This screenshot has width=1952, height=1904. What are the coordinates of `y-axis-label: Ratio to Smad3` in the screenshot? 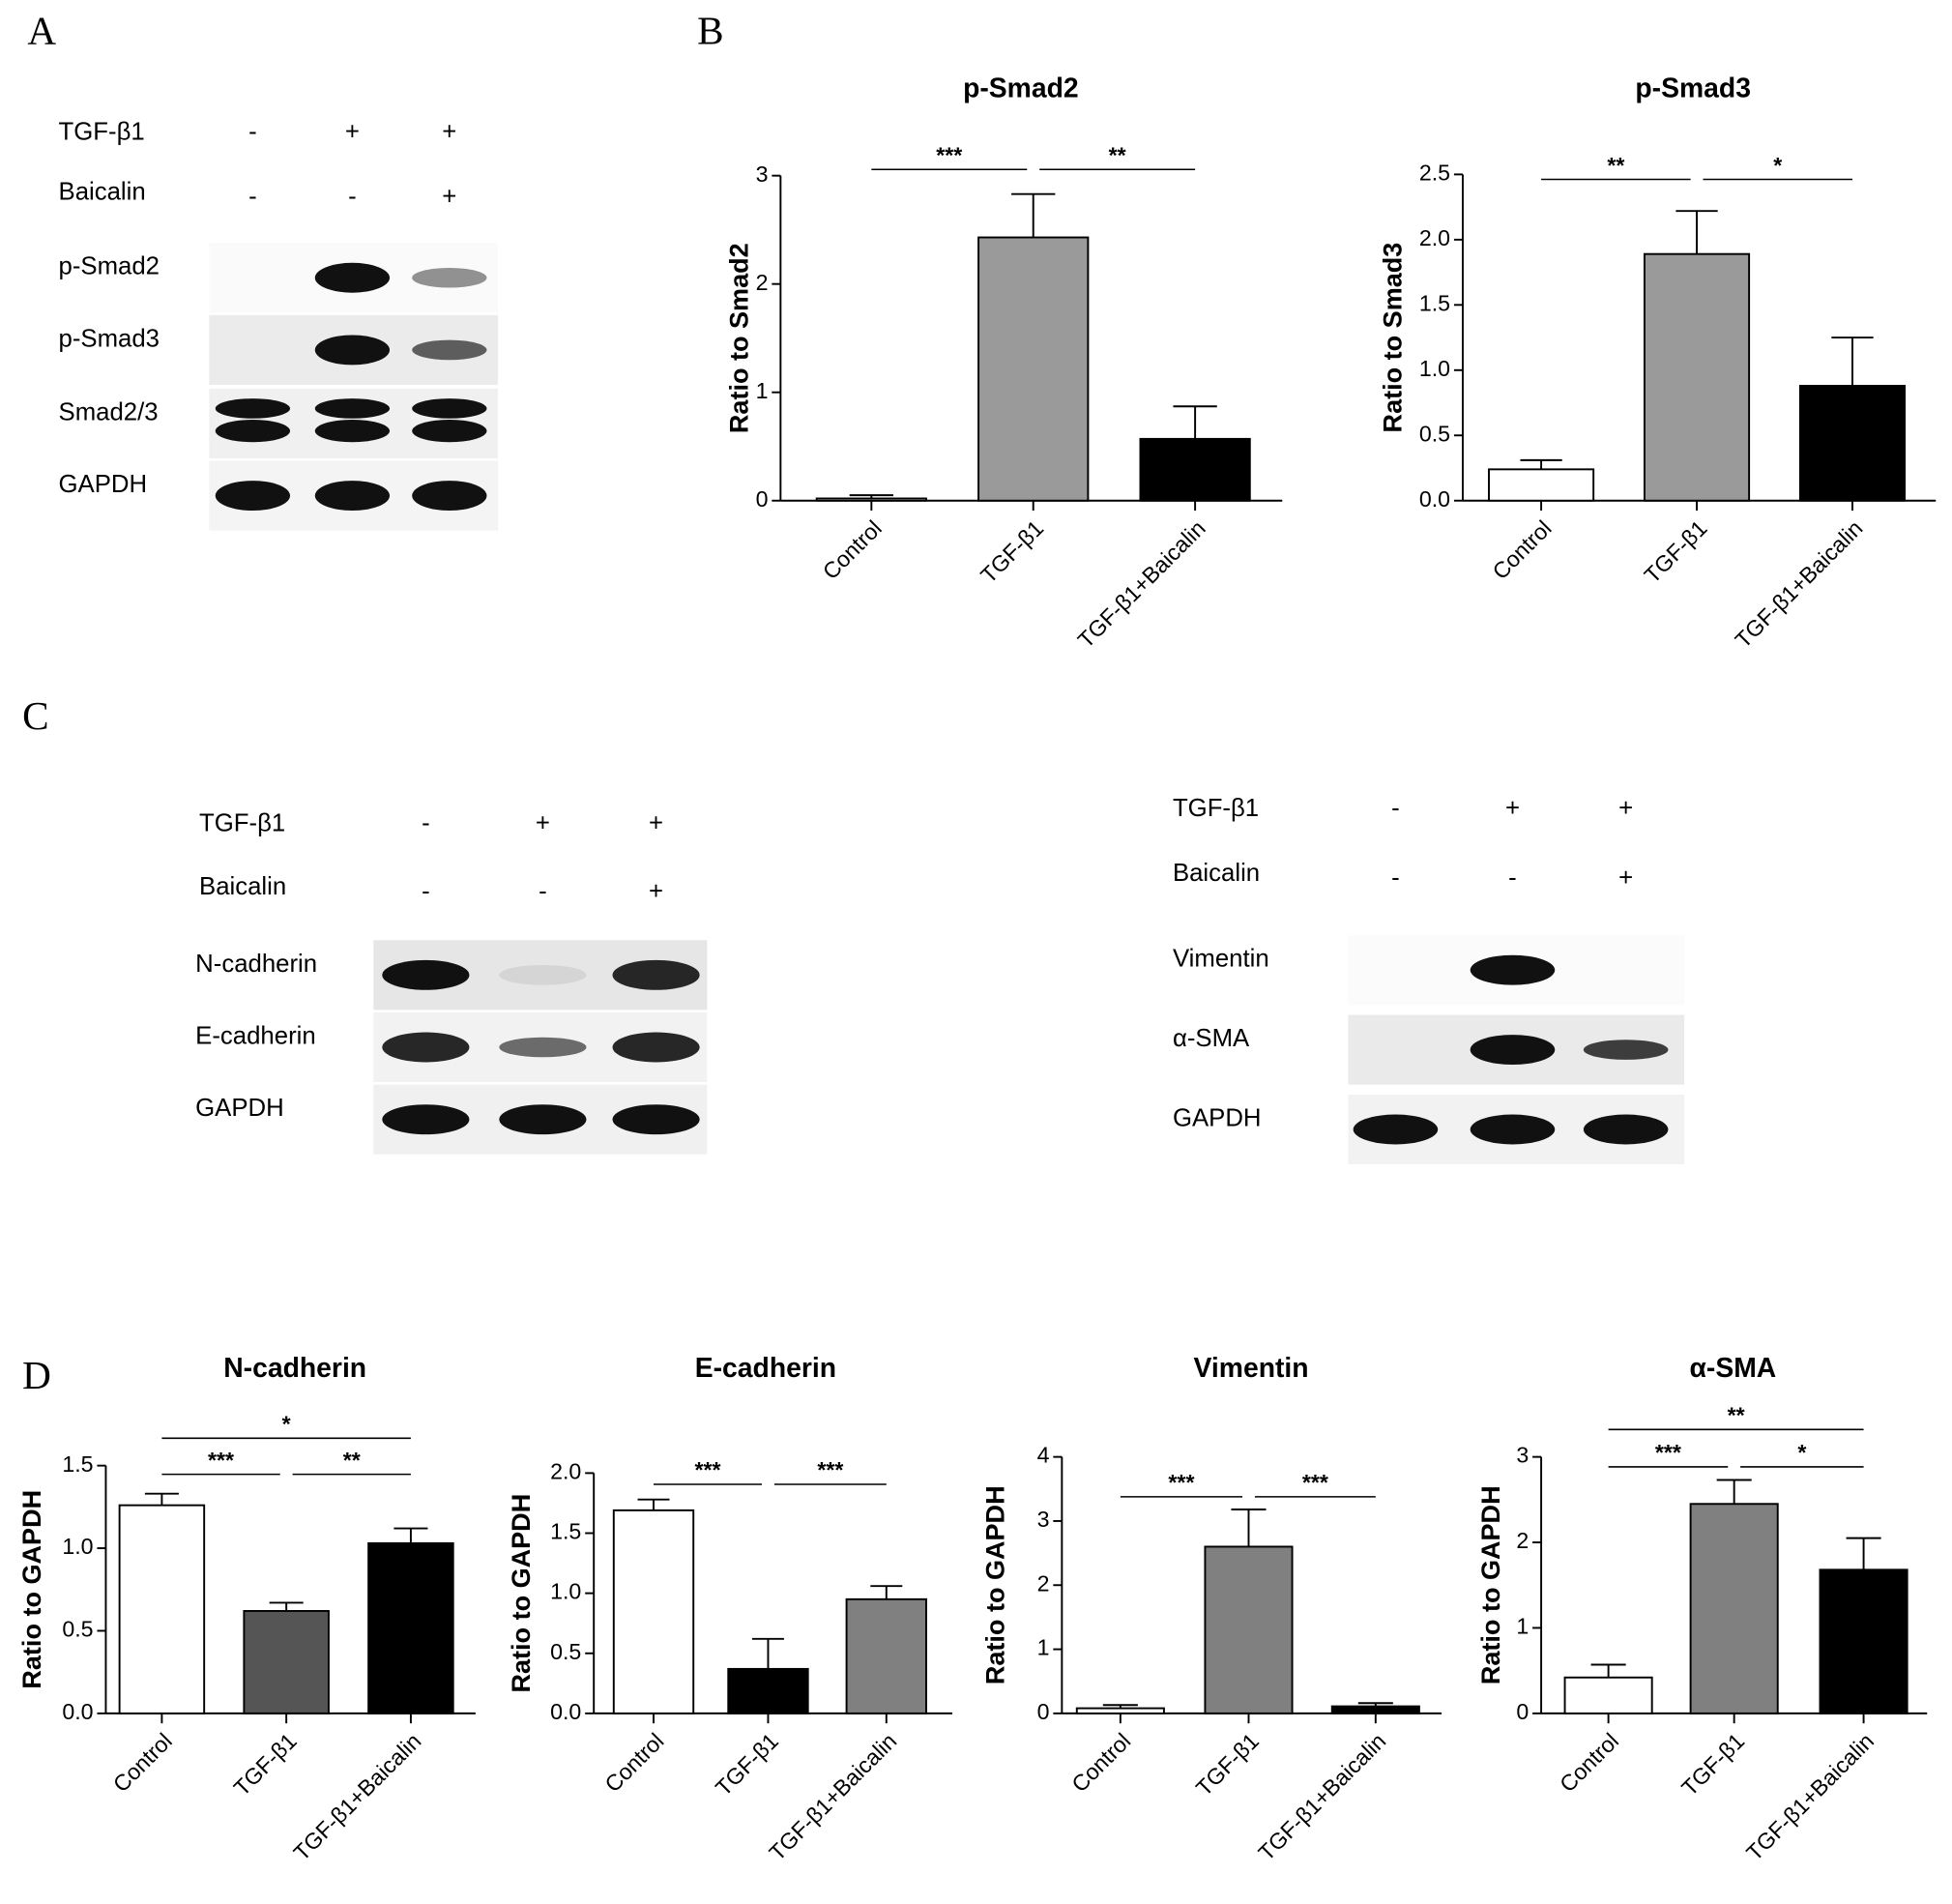 It's located at (1393, 338).